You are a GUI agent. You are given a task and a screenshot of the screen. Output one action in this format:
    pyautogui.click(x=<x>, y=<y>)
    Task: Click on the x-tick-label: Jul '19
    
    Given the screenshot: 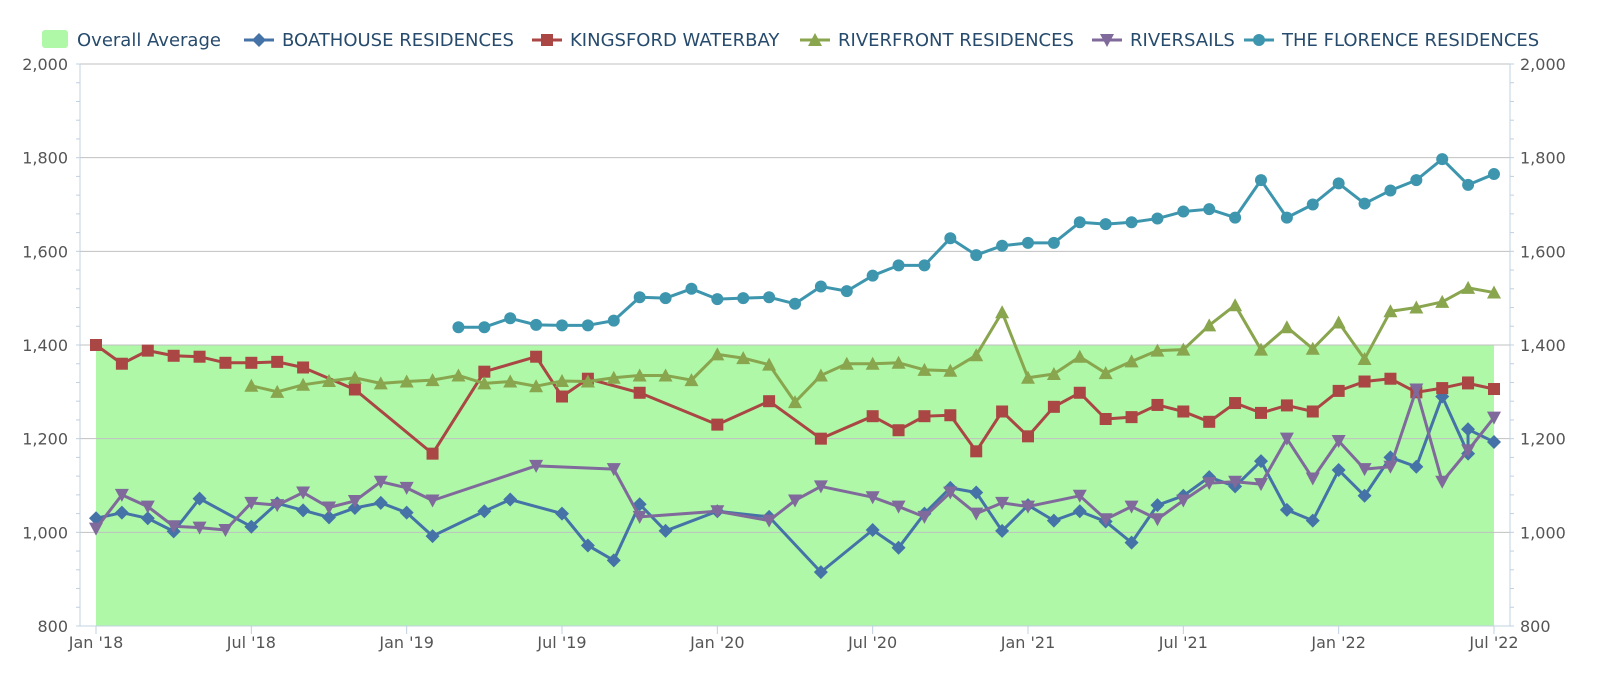 What is the action you would take?
    pyautogui.click(x=561, y=642)
    